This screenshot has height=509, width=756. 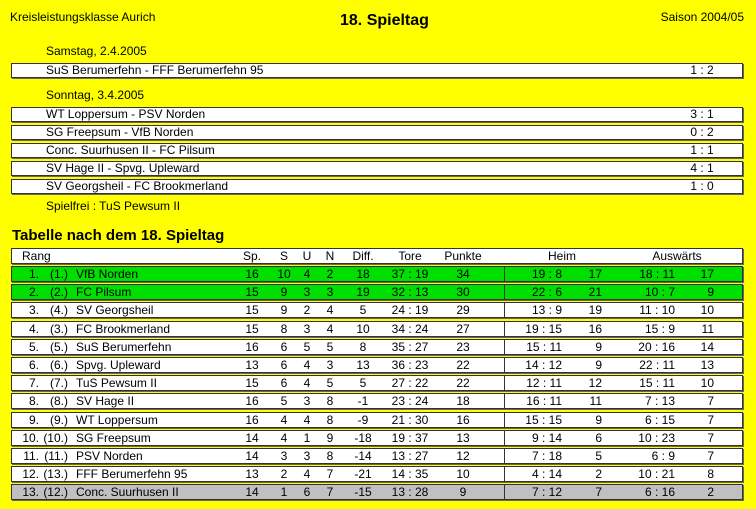 What do you see at coordinates (55, 474) in the screenshot?
I see `previous-rank: (13.)` at bounding box center [55, 474].